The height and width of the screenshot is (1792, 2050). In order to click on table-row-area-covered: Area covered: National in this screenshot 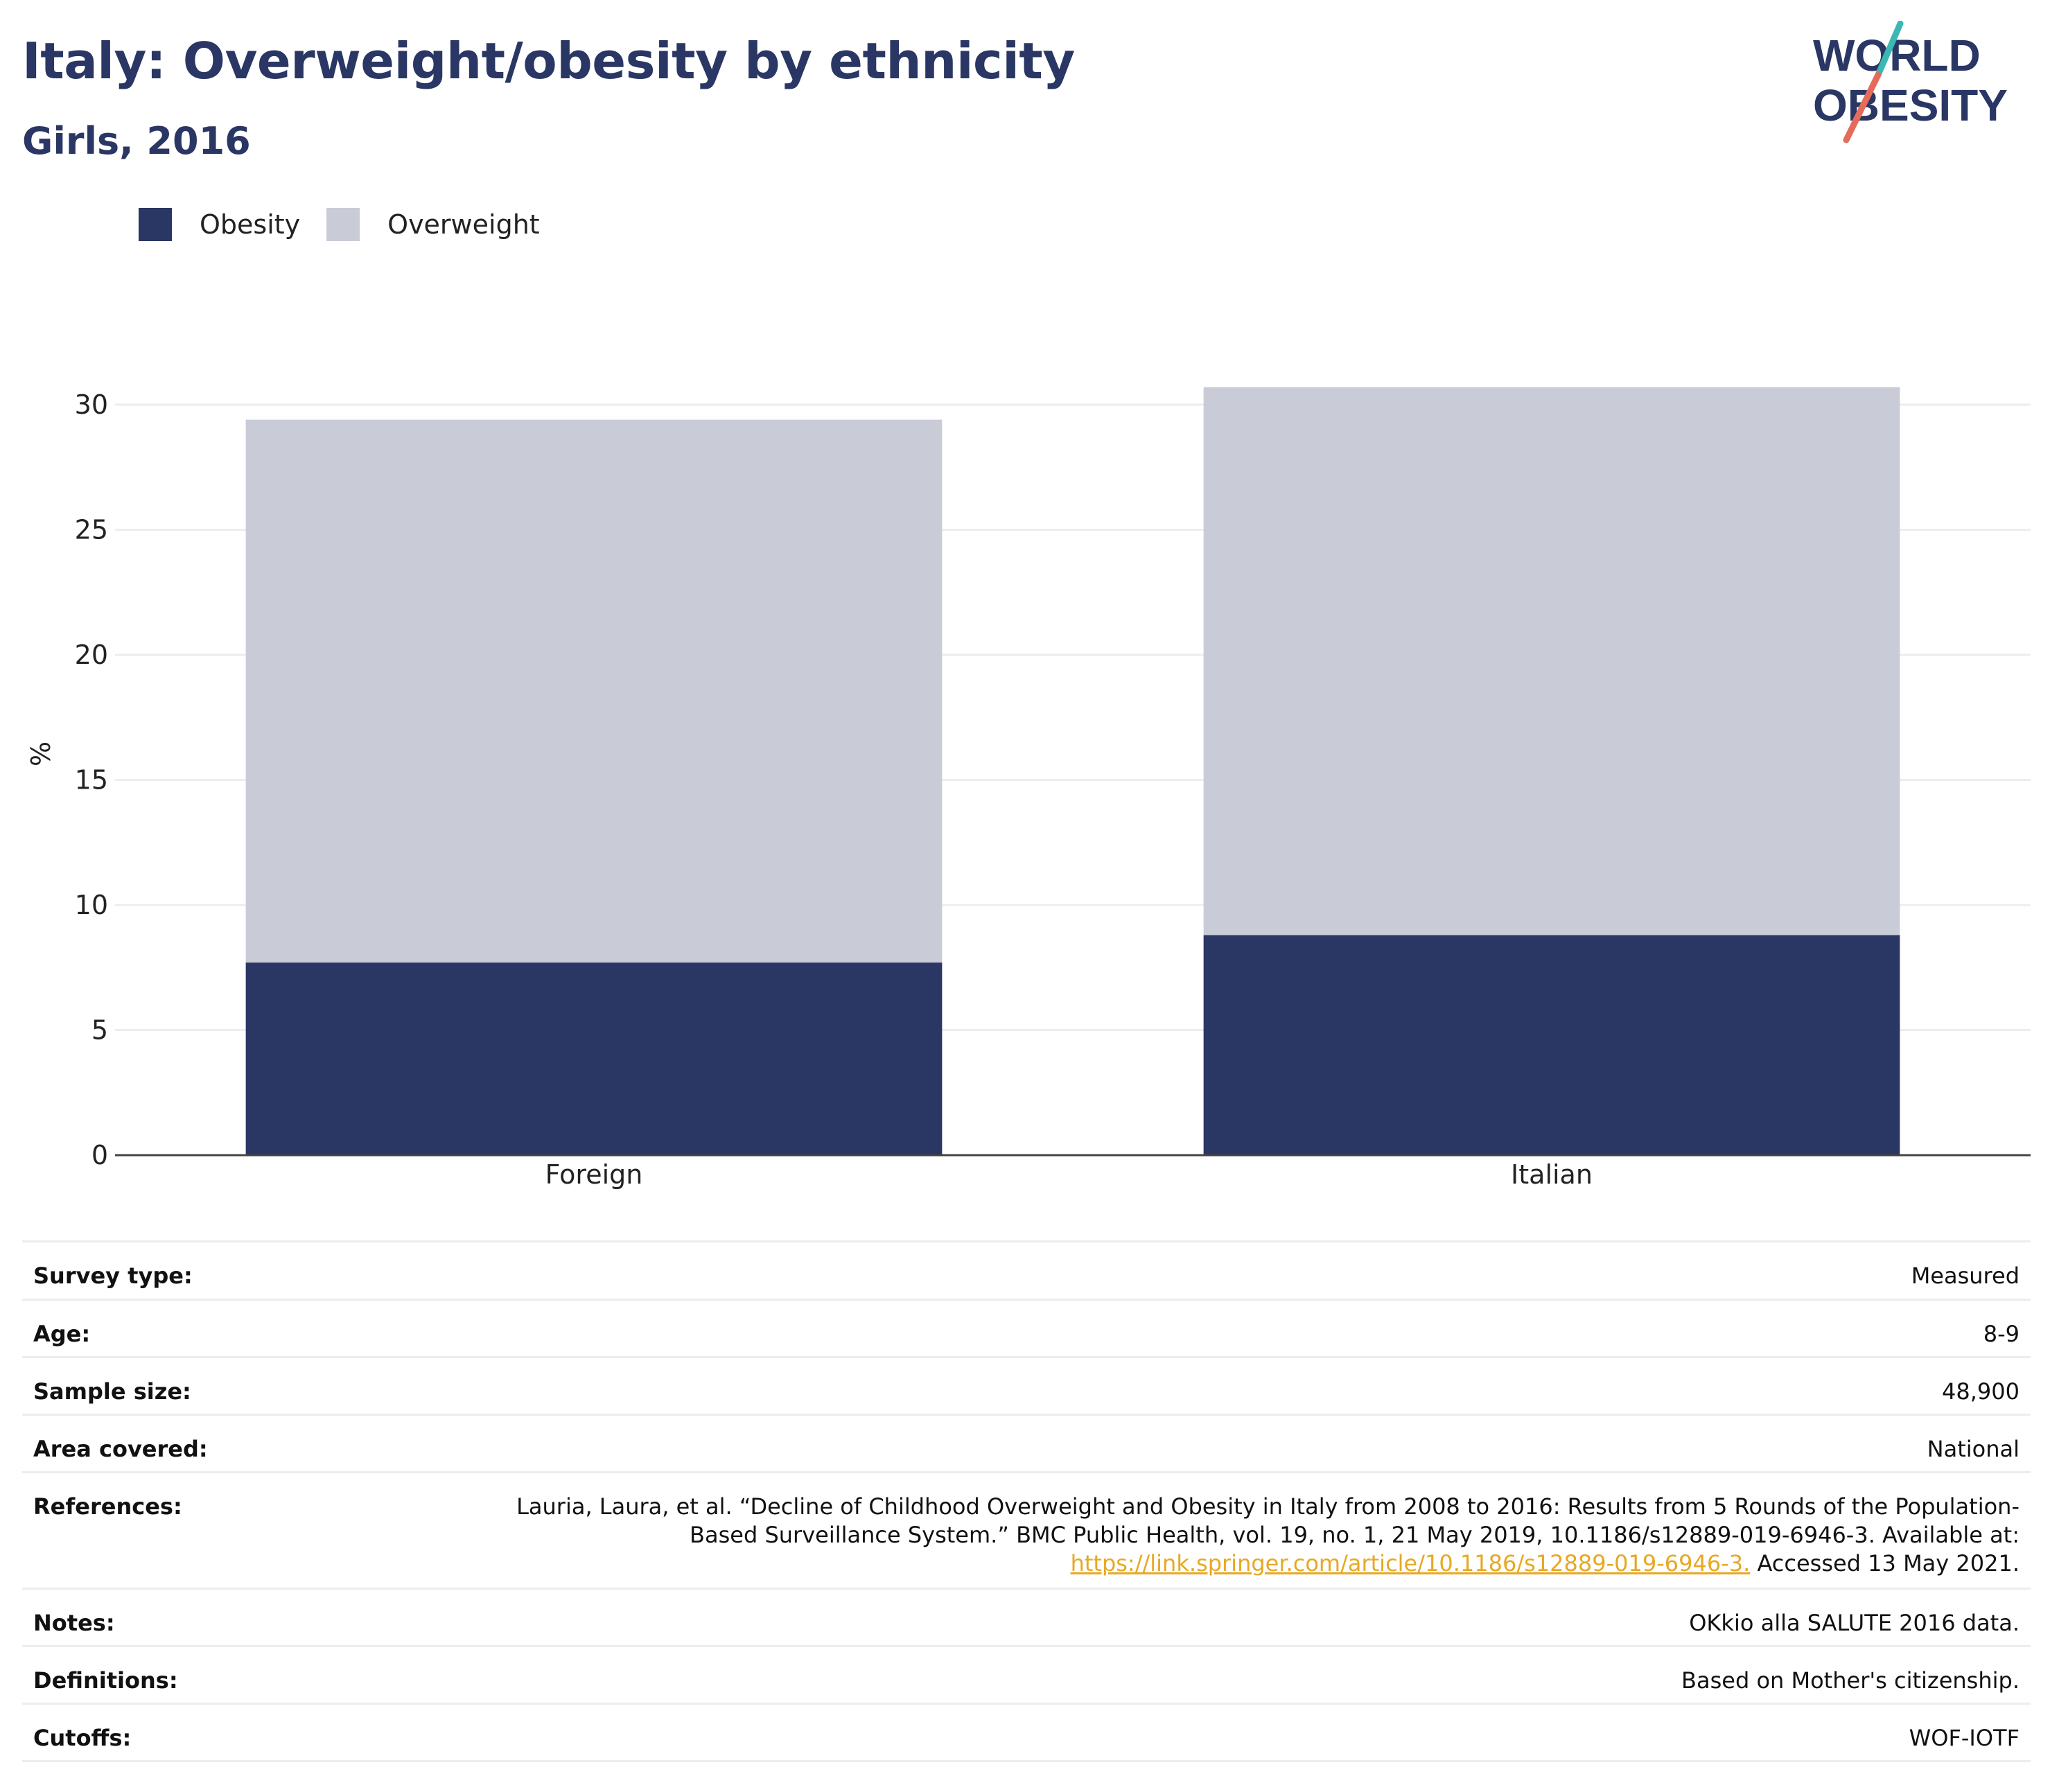, I will do `click(1026, 1442)`.